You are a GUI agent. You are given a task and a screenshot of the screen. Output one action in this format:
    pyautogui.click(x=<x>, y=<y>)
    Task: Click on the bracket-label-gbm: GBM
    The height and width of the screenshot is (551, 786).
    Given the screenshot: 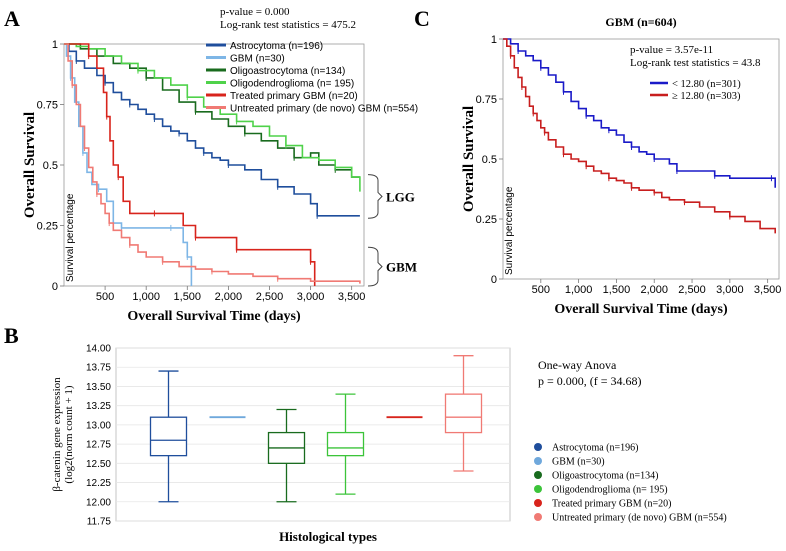 What is the action you would take?
    pyautogui.click(x=401, y=267)
    